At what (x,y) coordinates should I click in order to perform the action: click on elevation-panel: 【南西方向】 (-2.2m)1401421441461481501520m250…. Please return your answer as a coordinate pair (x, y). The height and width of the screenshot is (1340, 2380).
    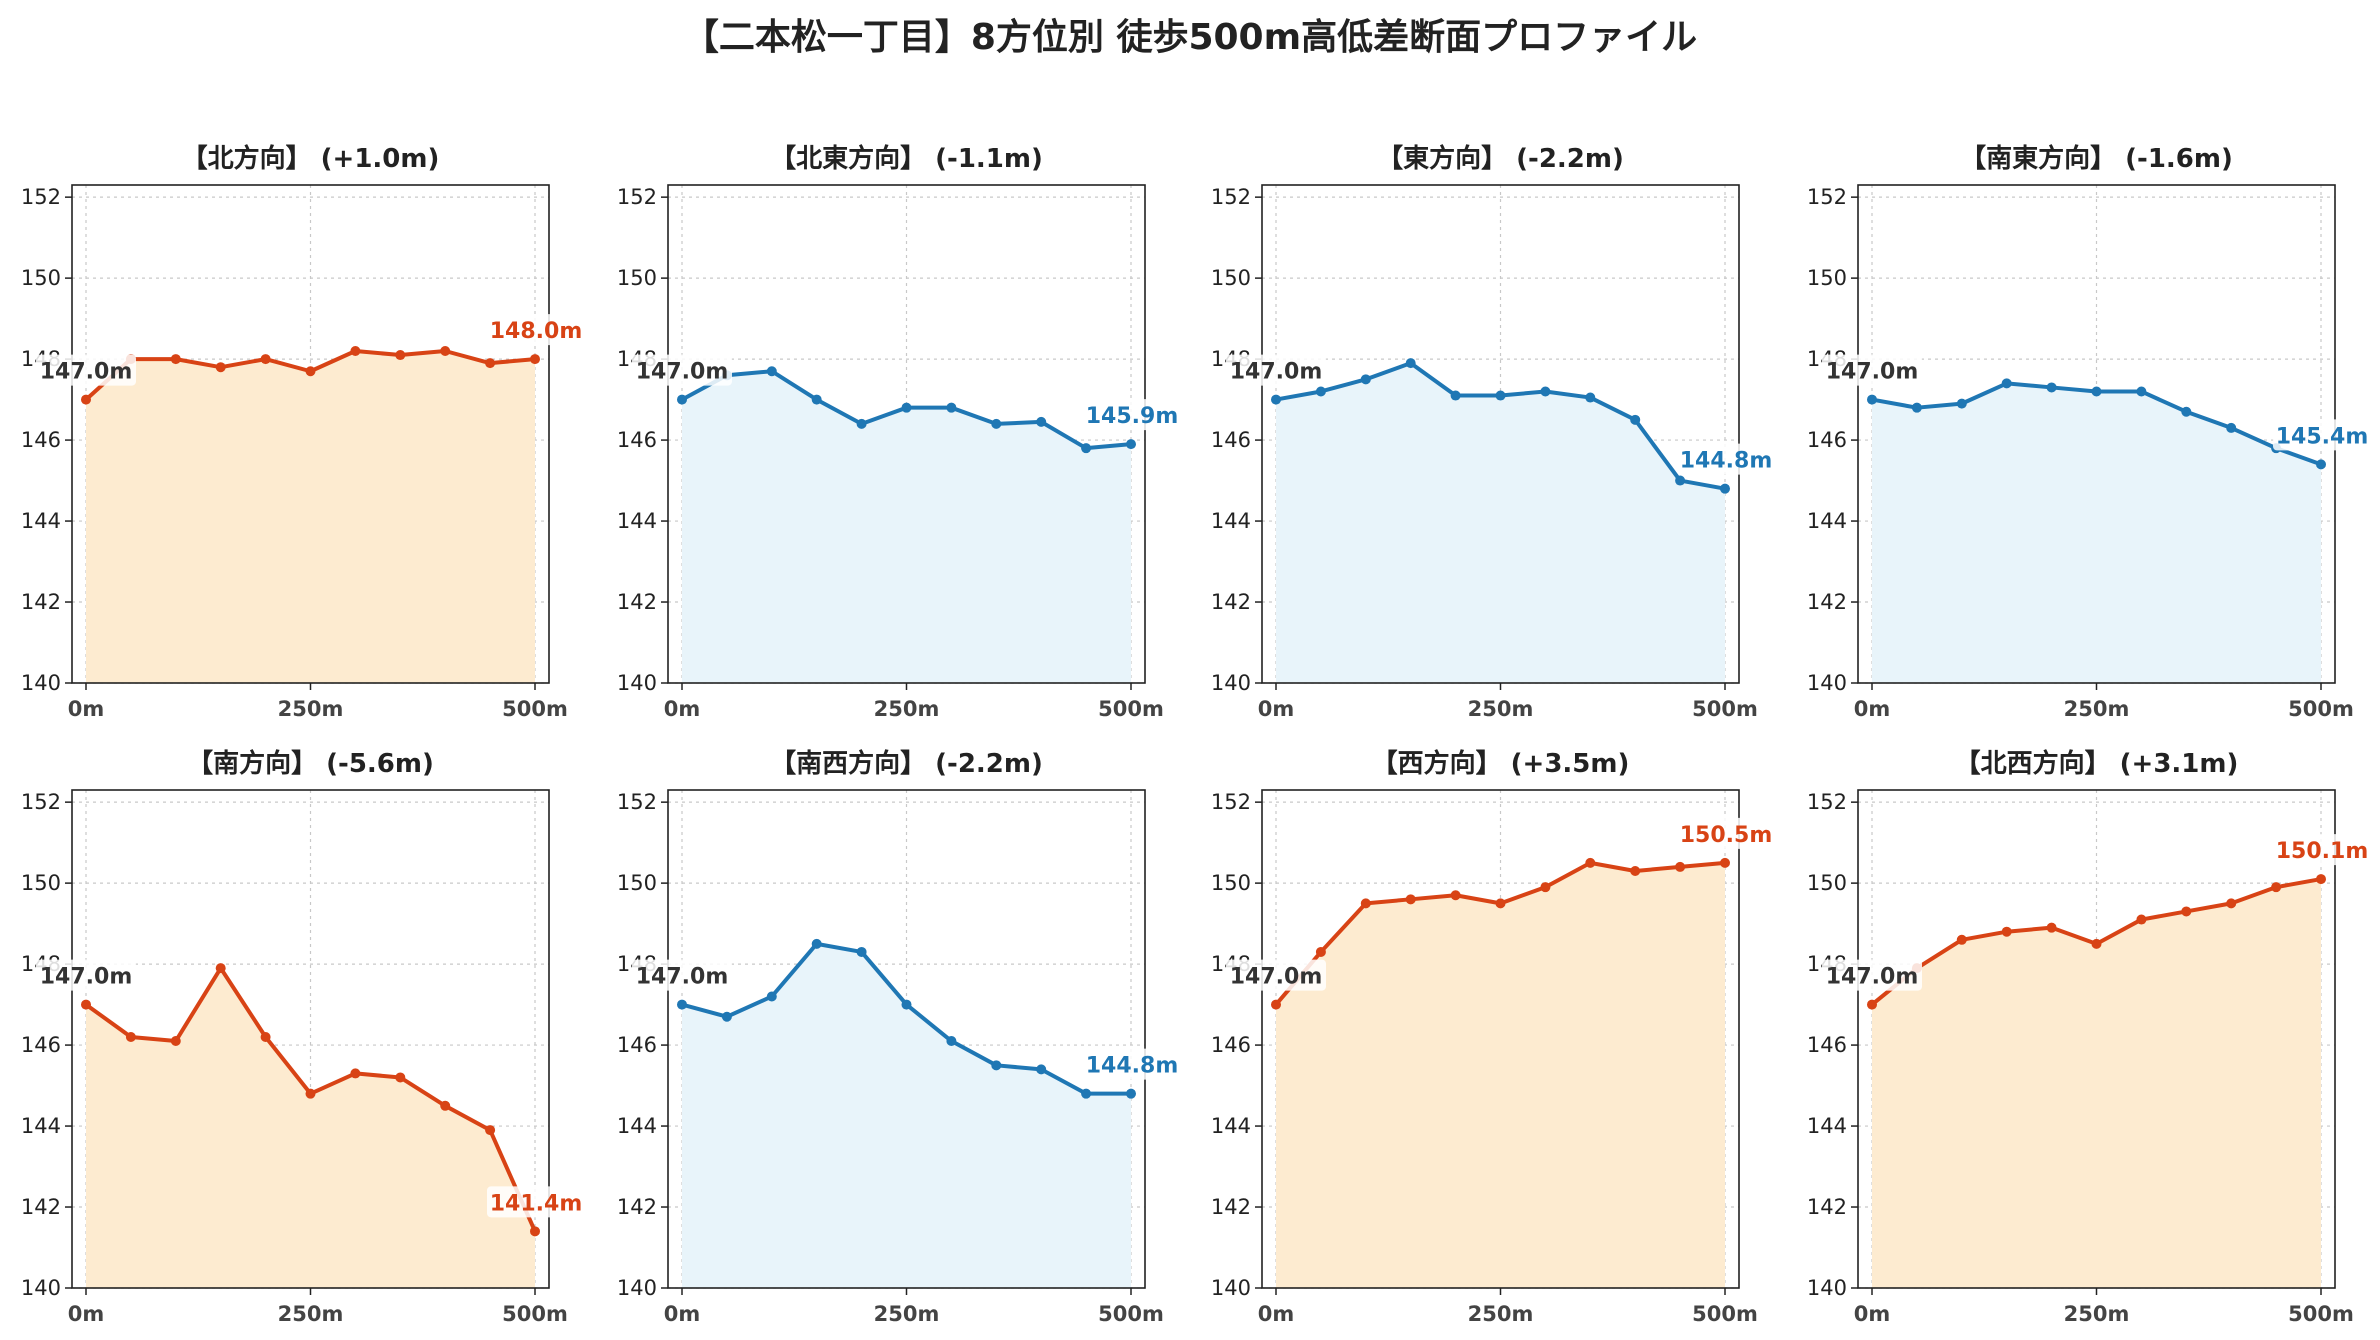
    Looking at the image, I should click on (899, 1037).